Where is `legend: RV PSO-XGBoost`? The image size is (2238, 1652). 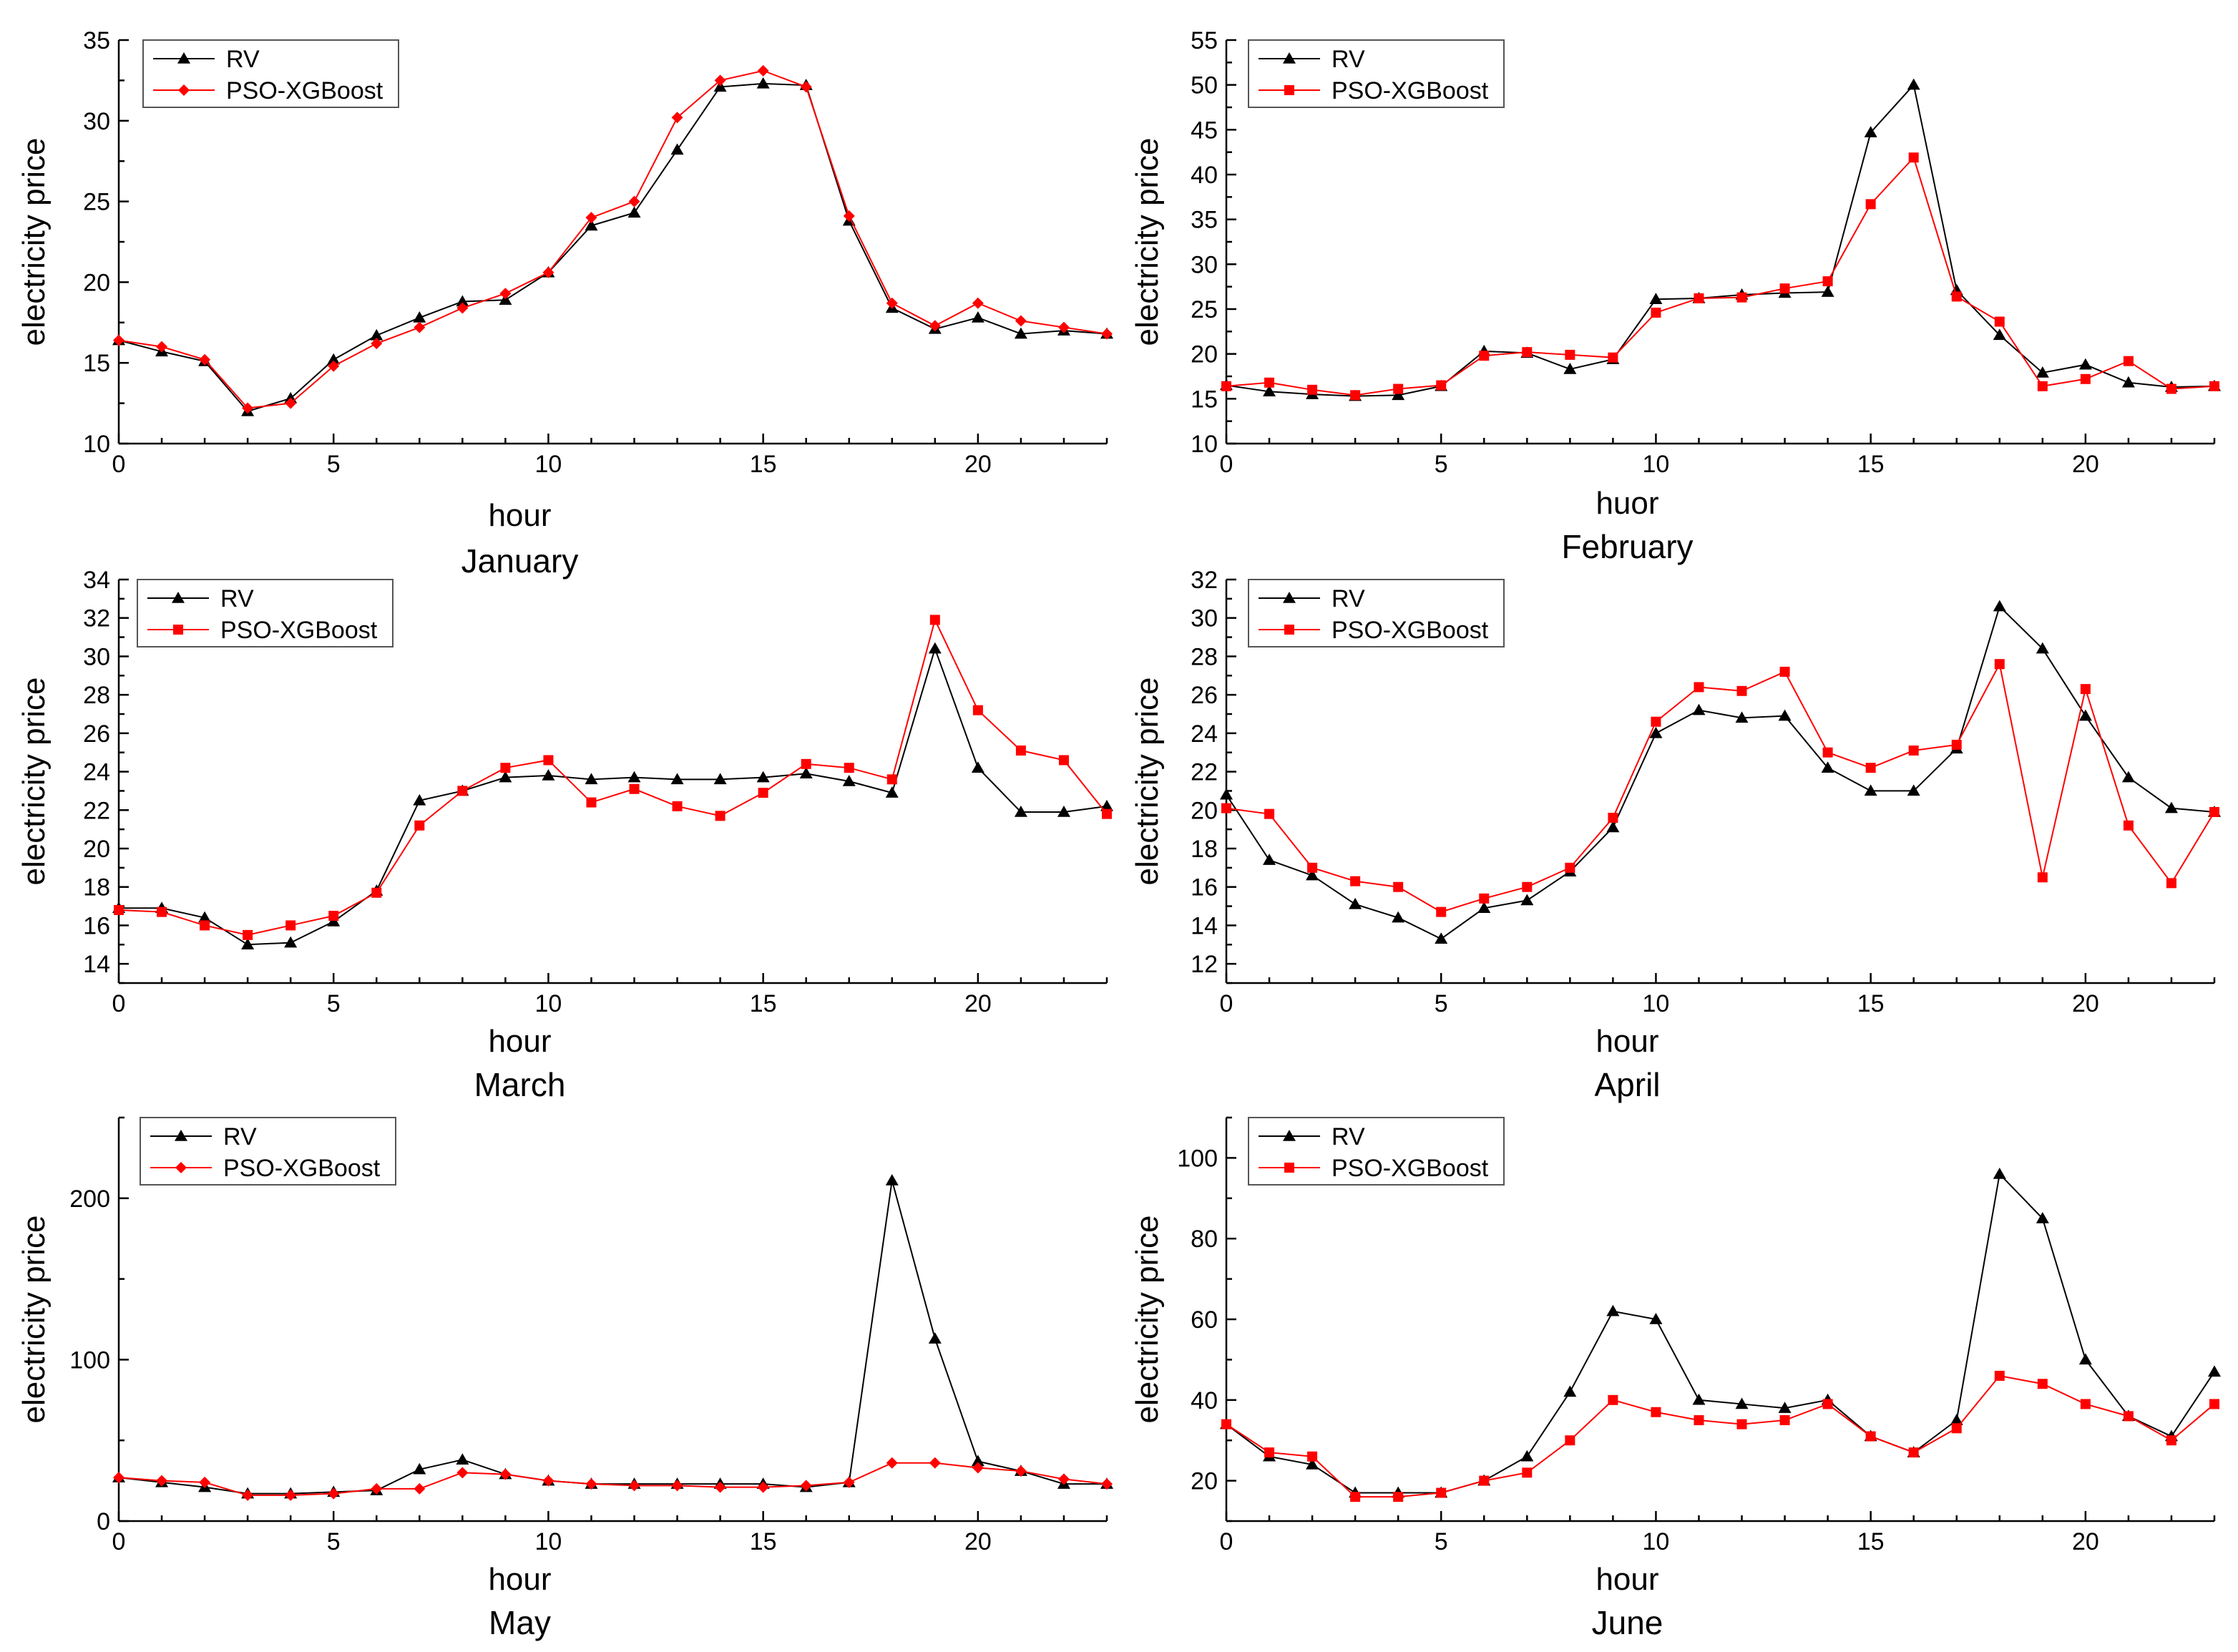
legend: RV PSO-XGBoost is located at coordinates (265, 613).